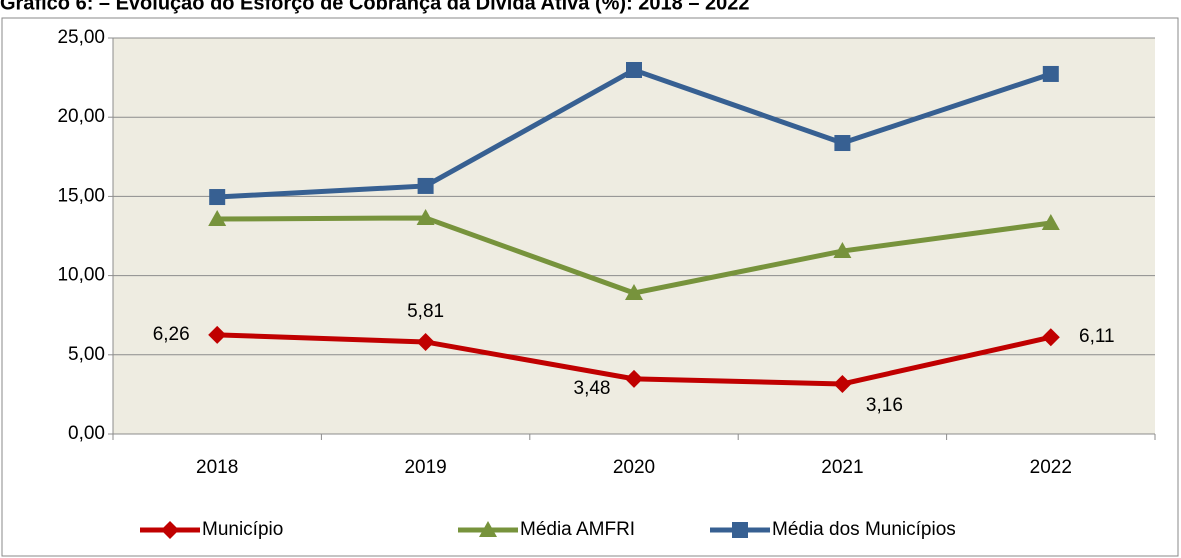  Describe the element at coordinates (81, 116) in the screenshot. I see `y-tick-label: 20,00` at that location.